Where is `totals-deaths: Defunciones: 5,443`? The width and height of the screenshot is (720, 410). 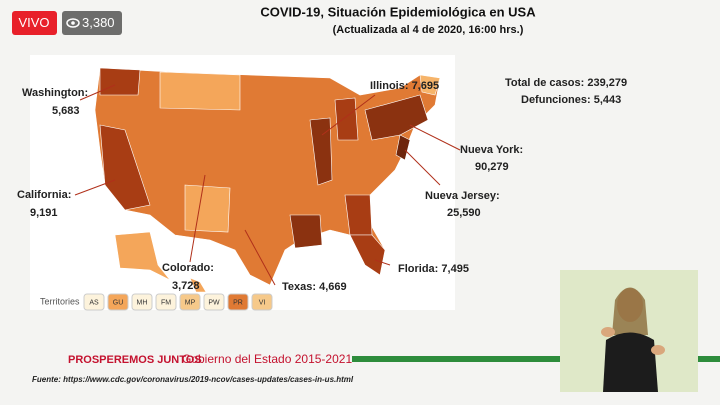 totals-deaths: Defunciones: 5,443 is located at coordinates (571, 100).